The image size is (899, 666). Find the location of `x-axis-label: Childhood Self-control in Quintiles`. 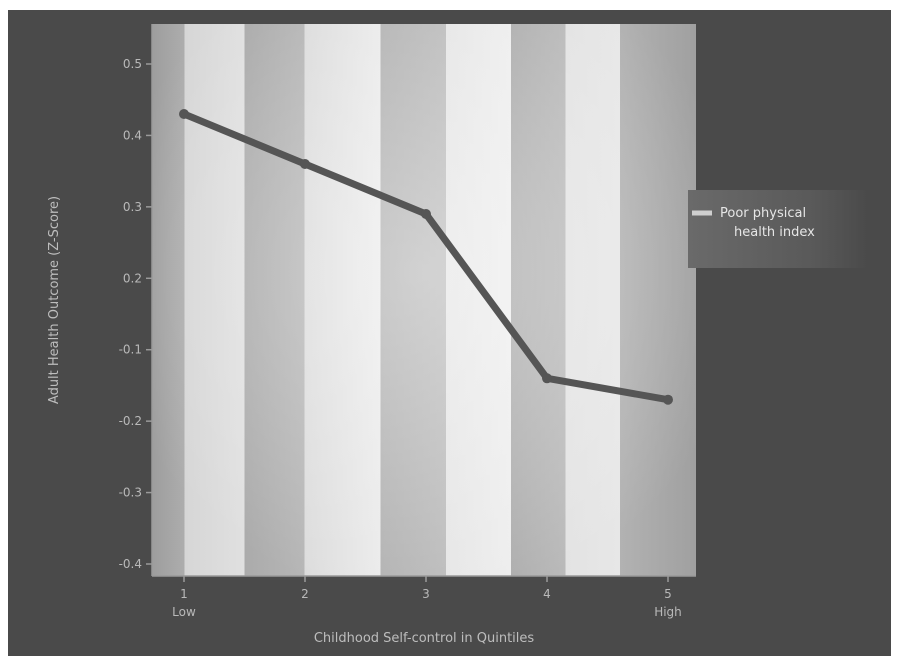

x-axis-label: Childhood Self-control in Quintiles is located at coordinates (424, 638).